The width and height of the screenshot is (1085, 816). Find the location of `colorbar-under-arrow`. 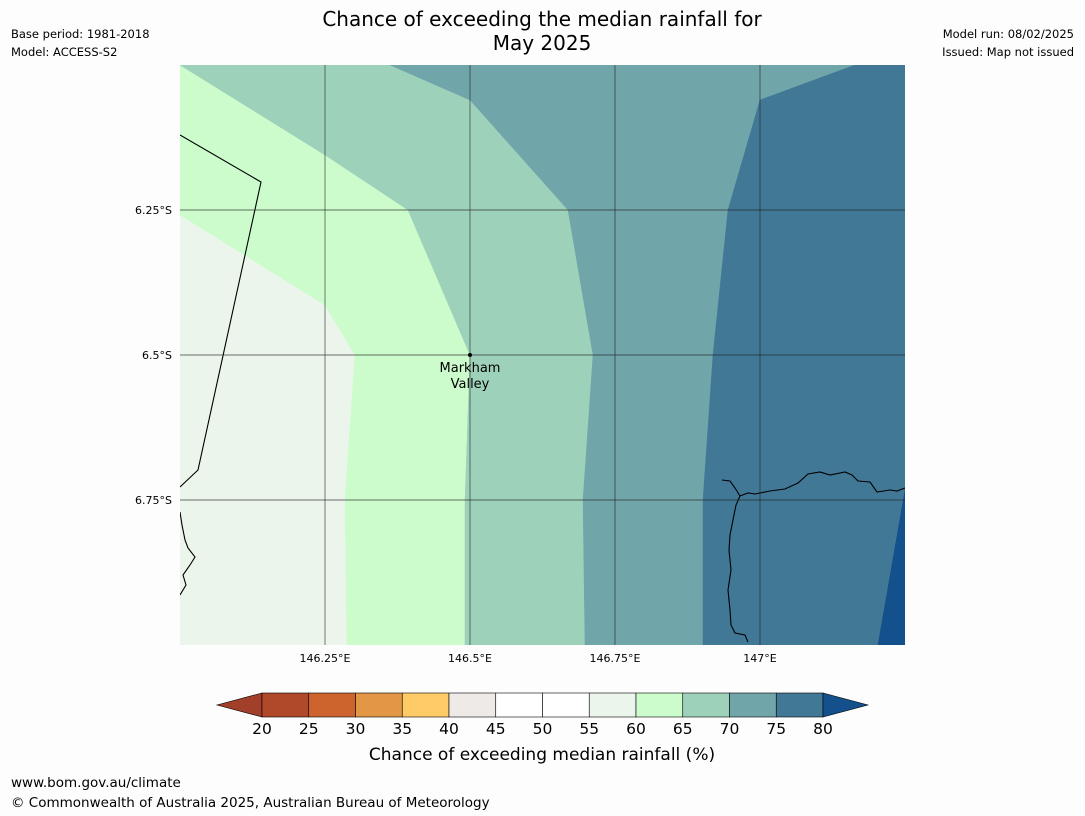

colorbar-under-arrow is located at coordinates (239, 705).